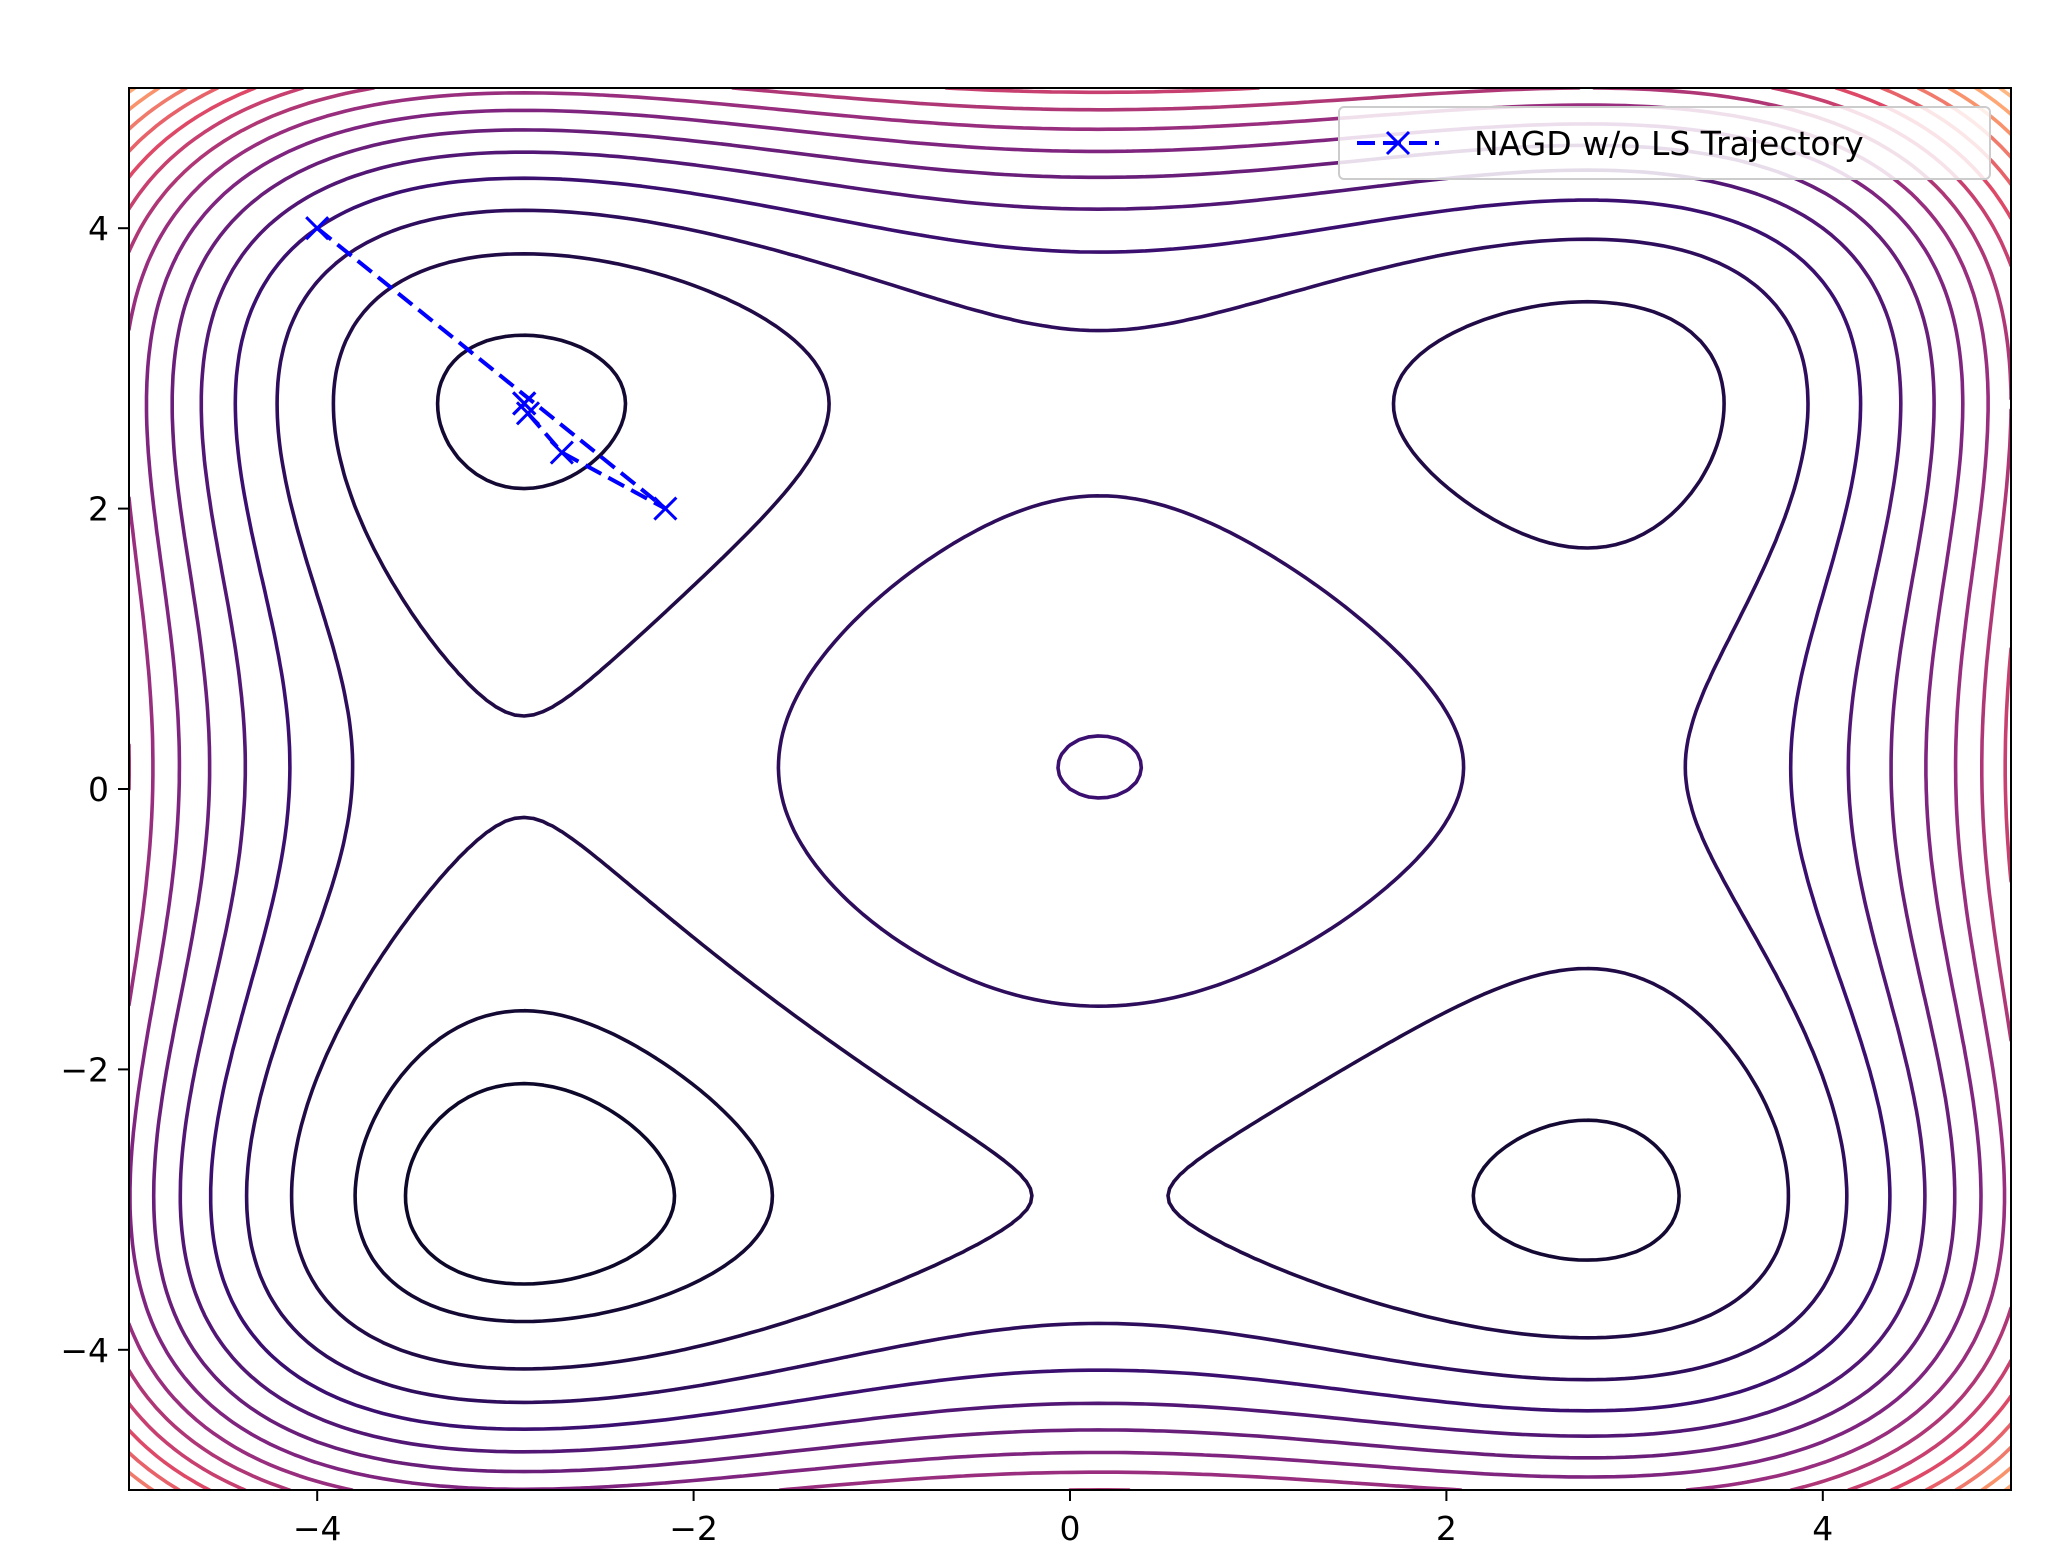 This screenshot has height=1541, width=2055. I want to click on trajectory-series, so click(491, 368).